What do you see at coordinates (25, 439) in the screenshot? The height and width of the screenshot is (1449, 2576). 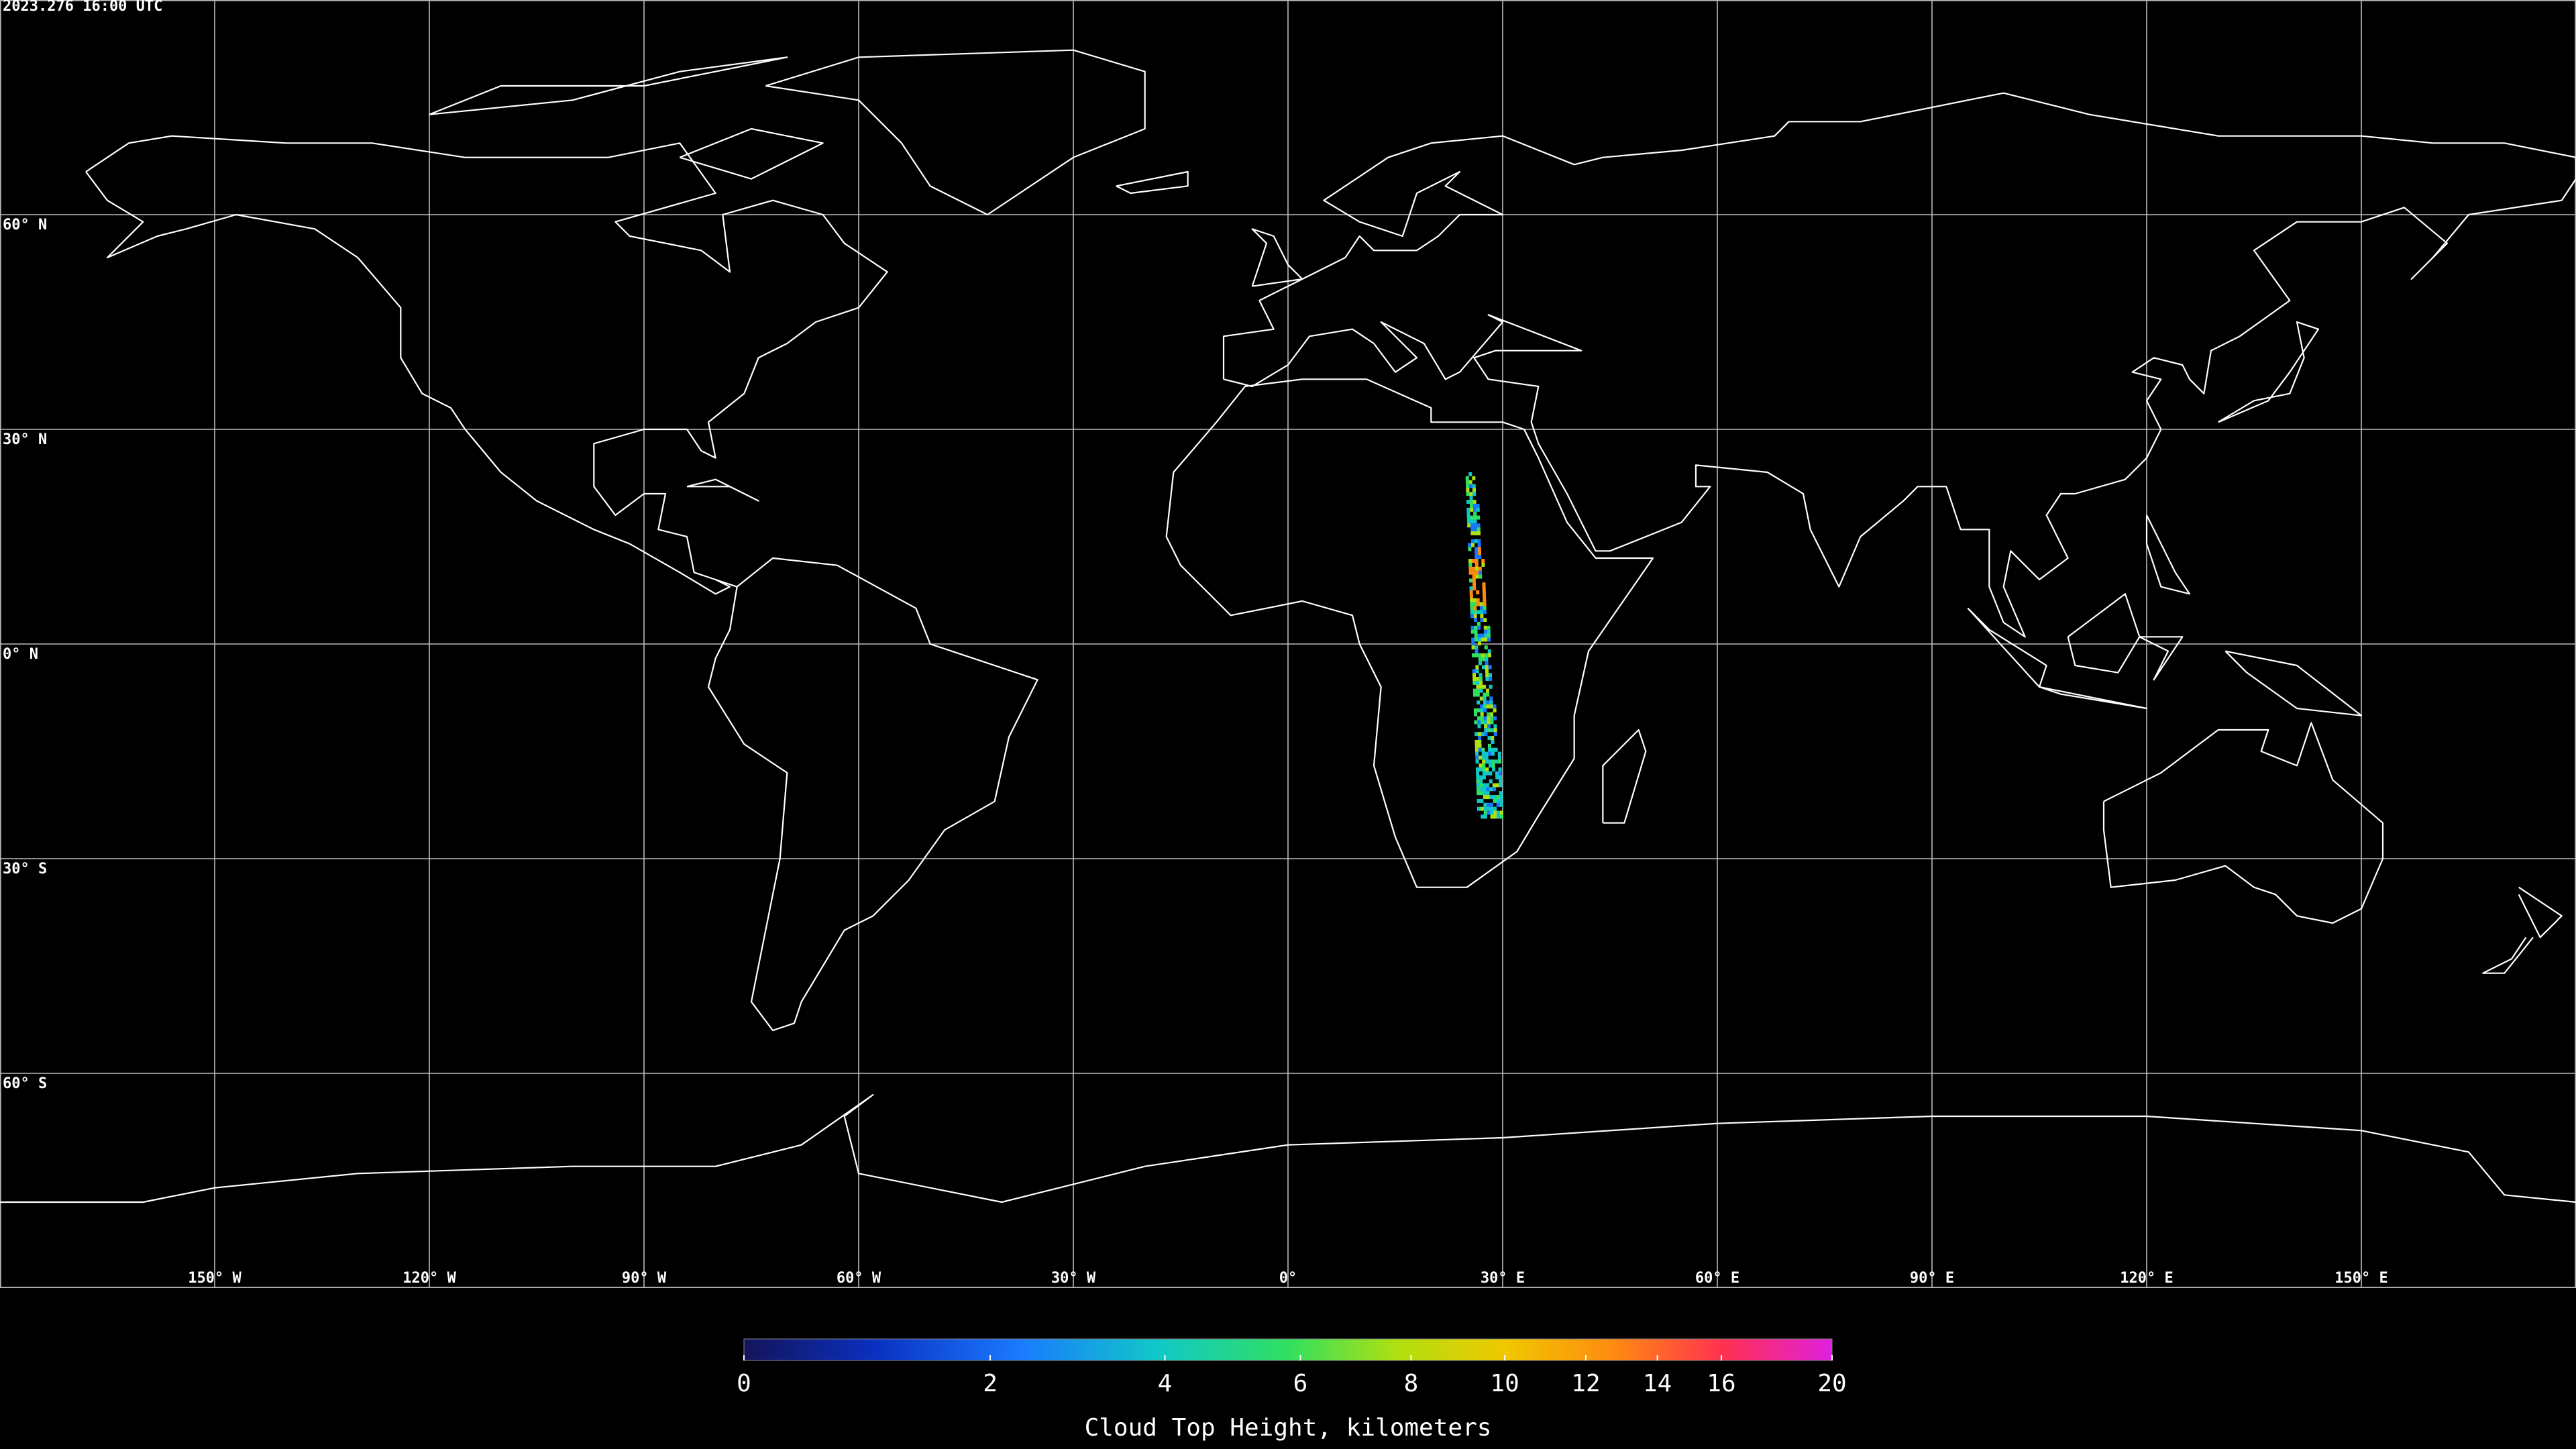 I see `latitude-label: 30° N` at bounding box center [25, 439].